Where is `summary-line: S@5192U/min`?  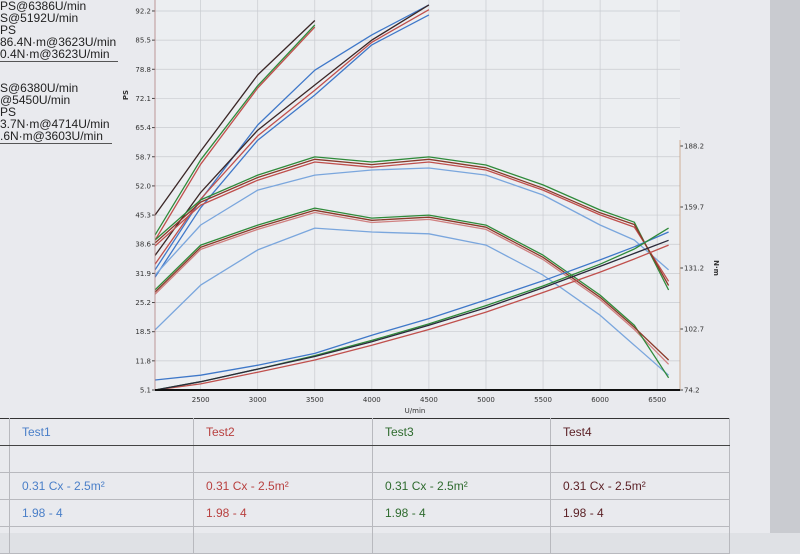 summary-line: S@5192U/min is located at coordinates (39, 18).